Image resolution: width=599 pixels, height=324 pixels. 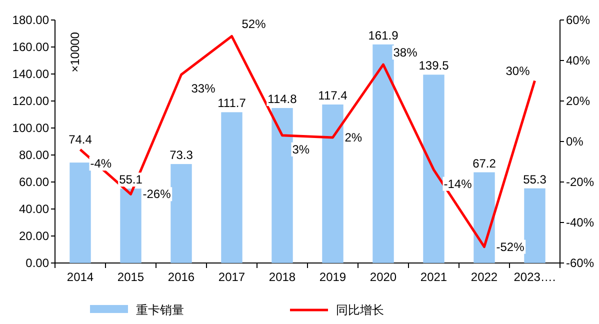 I want to click on data-label: -14%, so click(x=458, y=183).